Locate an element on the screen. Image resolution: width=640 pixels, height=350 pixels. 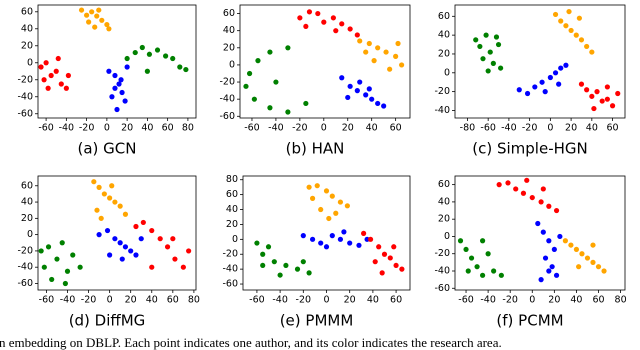
x-tick-label: 0 is located at coordinates (107, 128).